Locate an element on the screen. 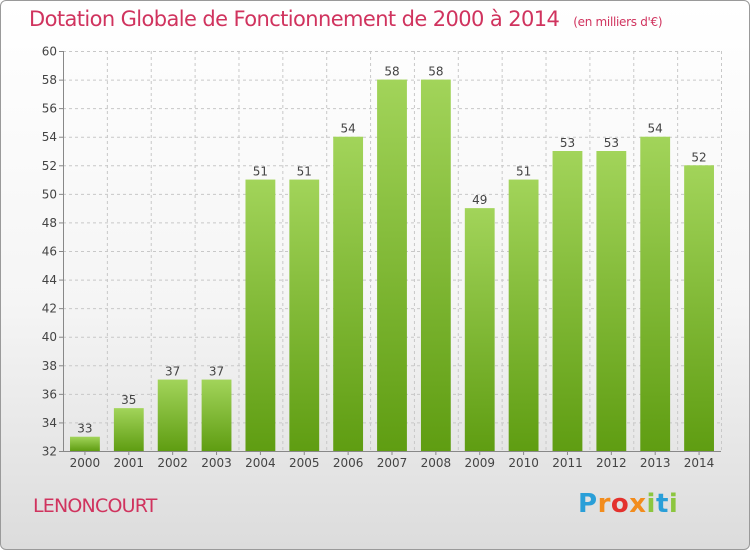 Image resolution: width=750 pixels, height=550 pixels. logo-letter: x is located at coordinates (638, 504).